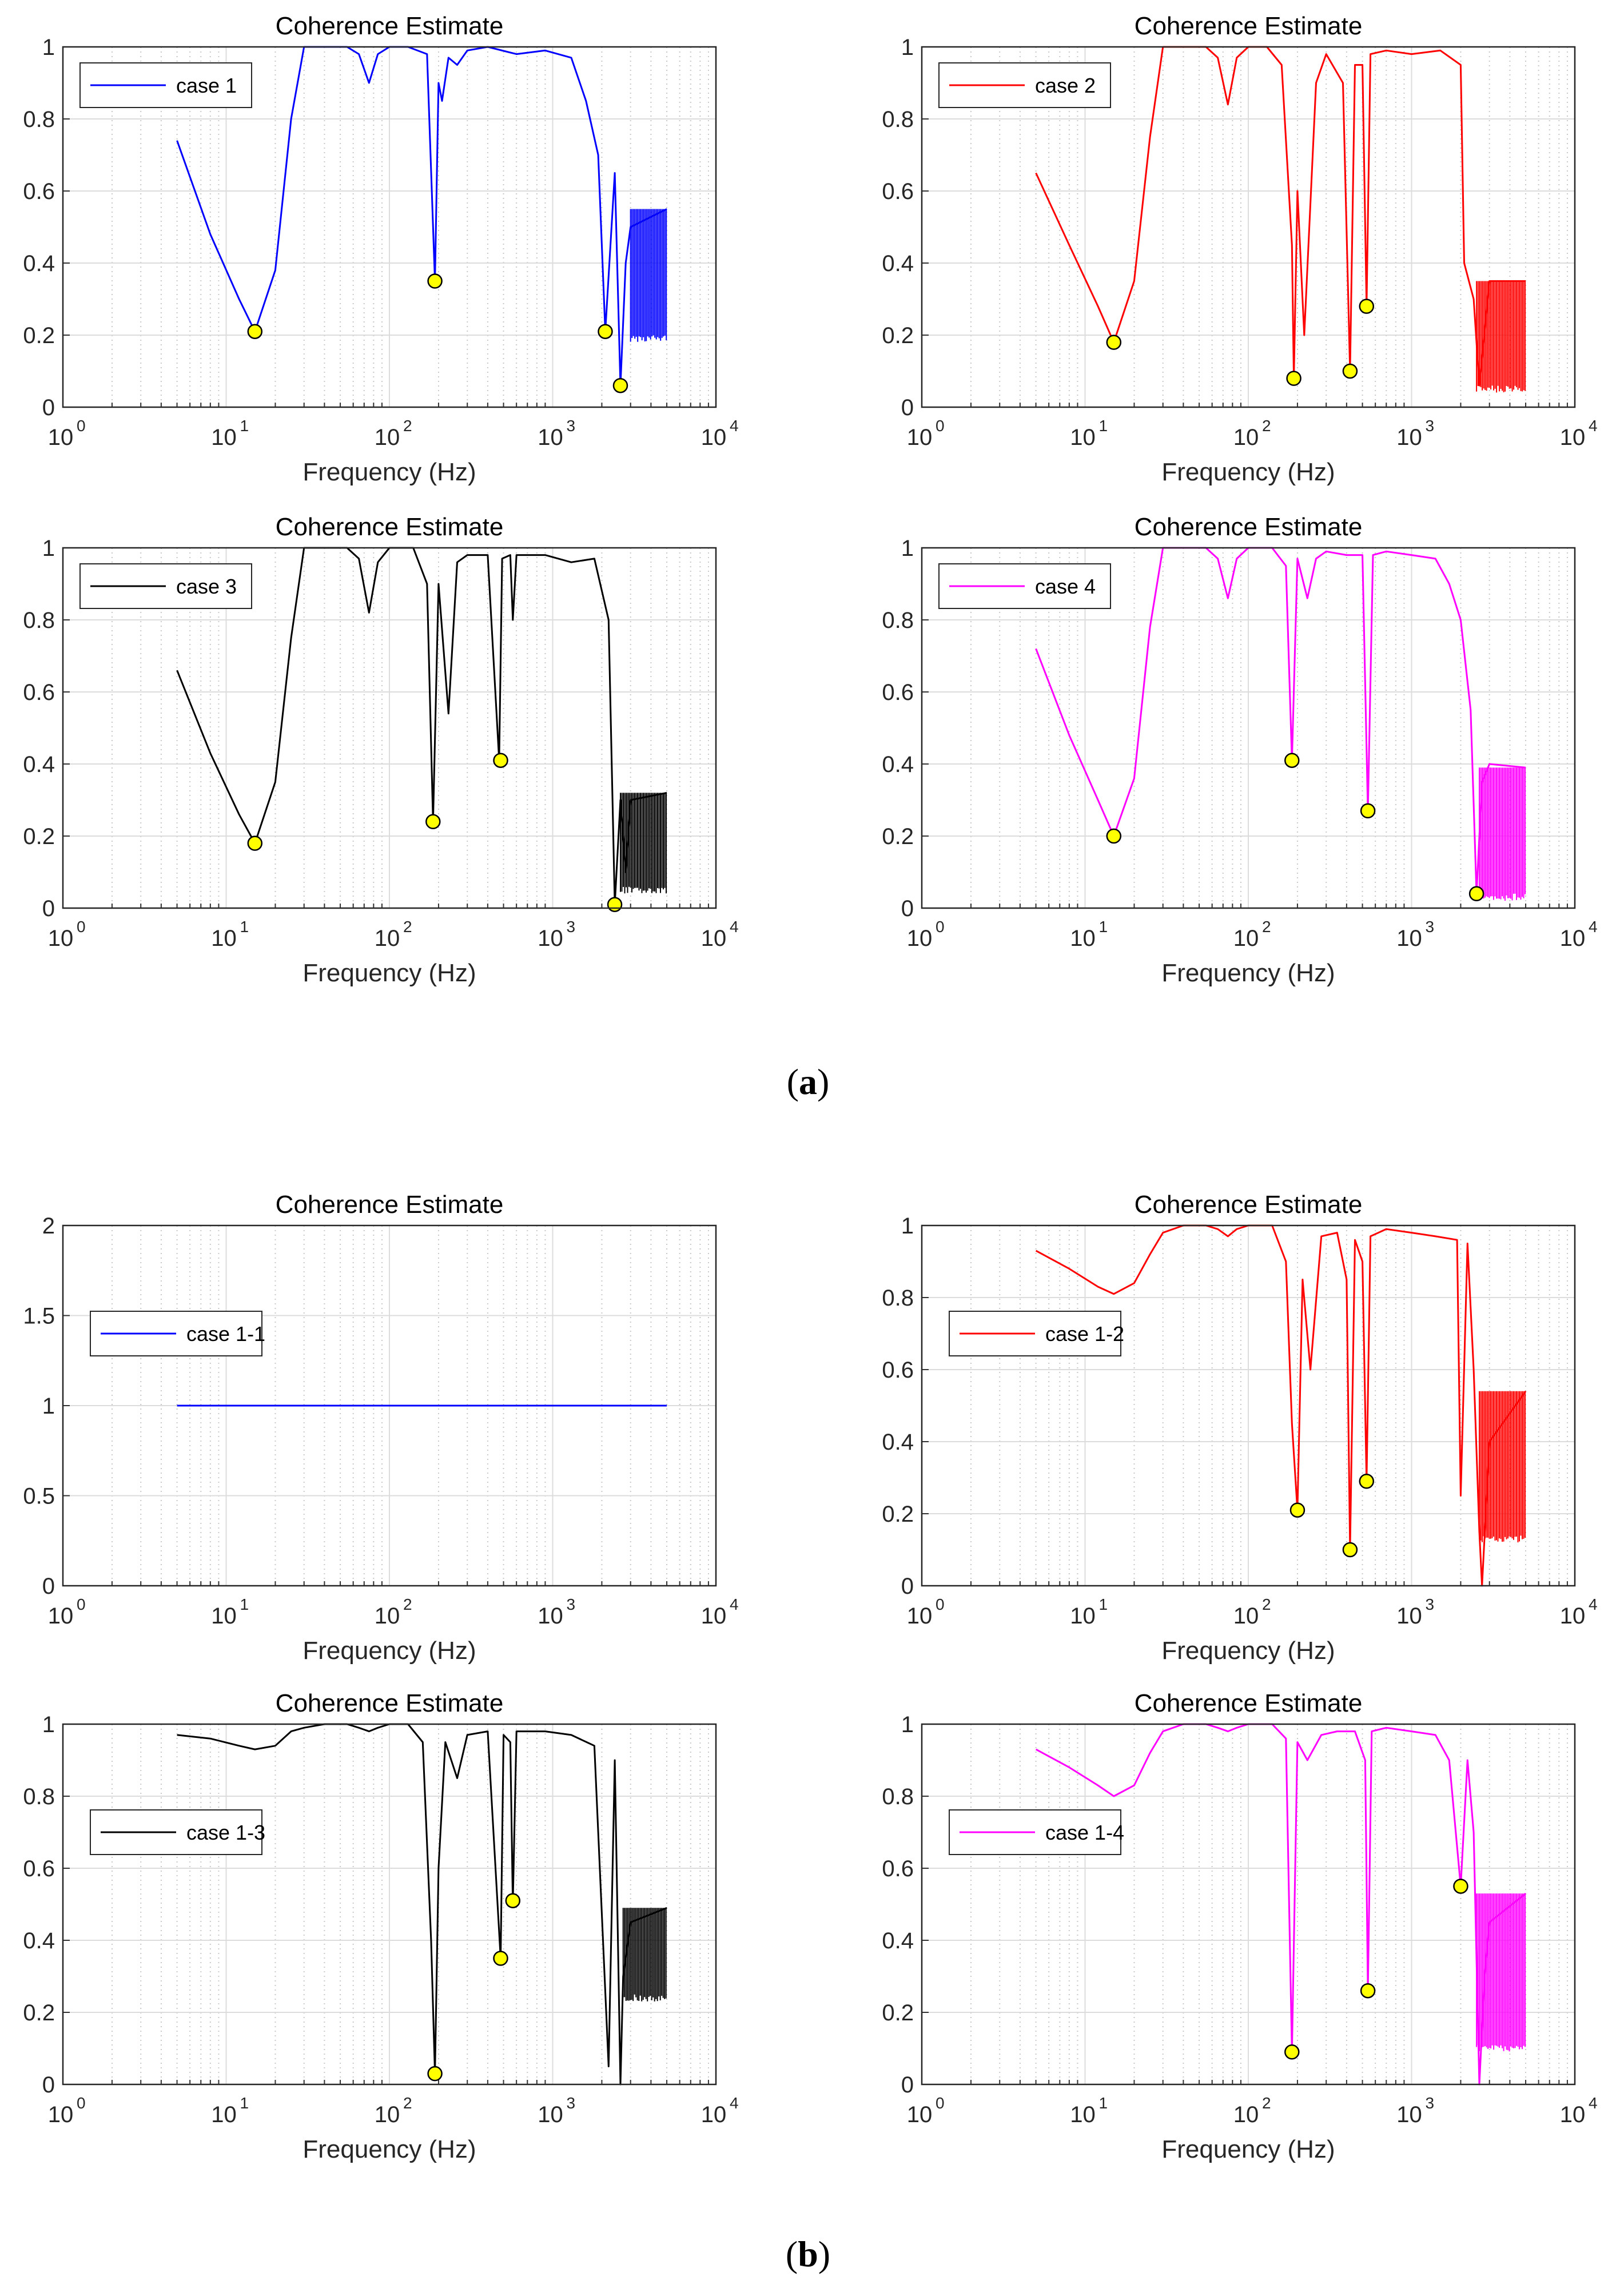 Image resolution: width=1616 pixels, height=2296 pixels. Describe the element at coordinates (1065, 587) in the screenshot. I see `legend-label: case 4` at that location.